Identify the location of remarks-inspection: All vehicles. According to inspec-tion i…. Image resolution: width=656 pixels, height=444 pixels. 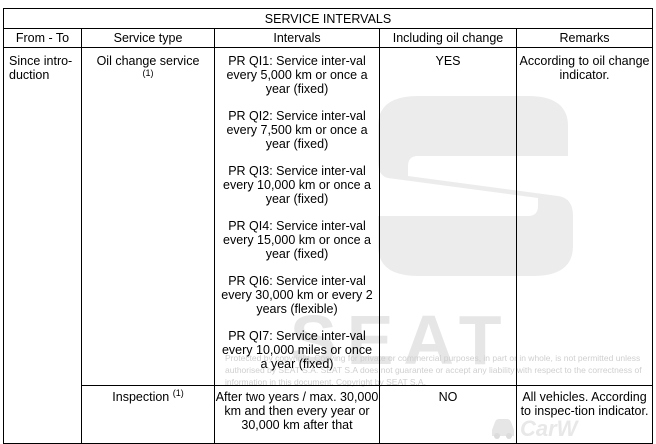
(584, 404).